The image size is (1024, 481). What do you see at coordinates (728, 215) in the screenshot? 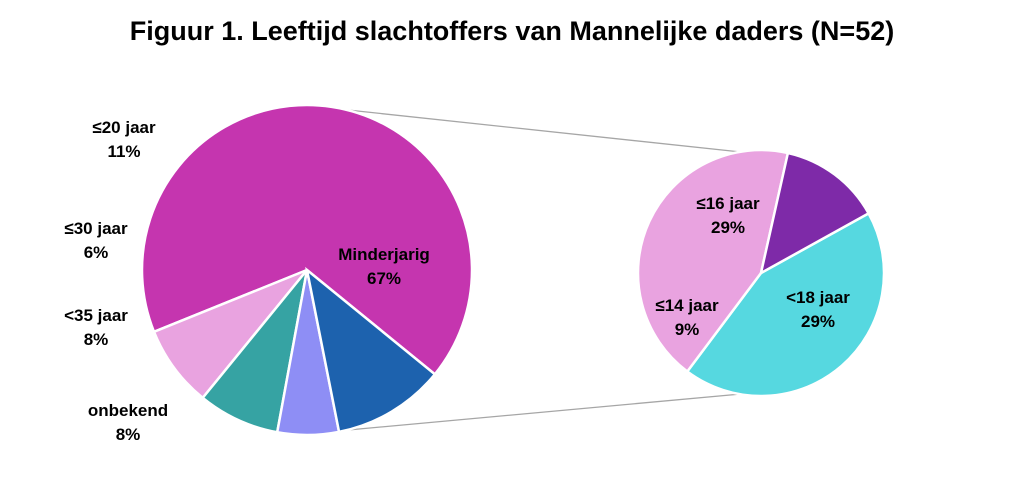
I see `detail-label-16-jaar: ≤16 jaar 29%` at bounding box center [728, 215].